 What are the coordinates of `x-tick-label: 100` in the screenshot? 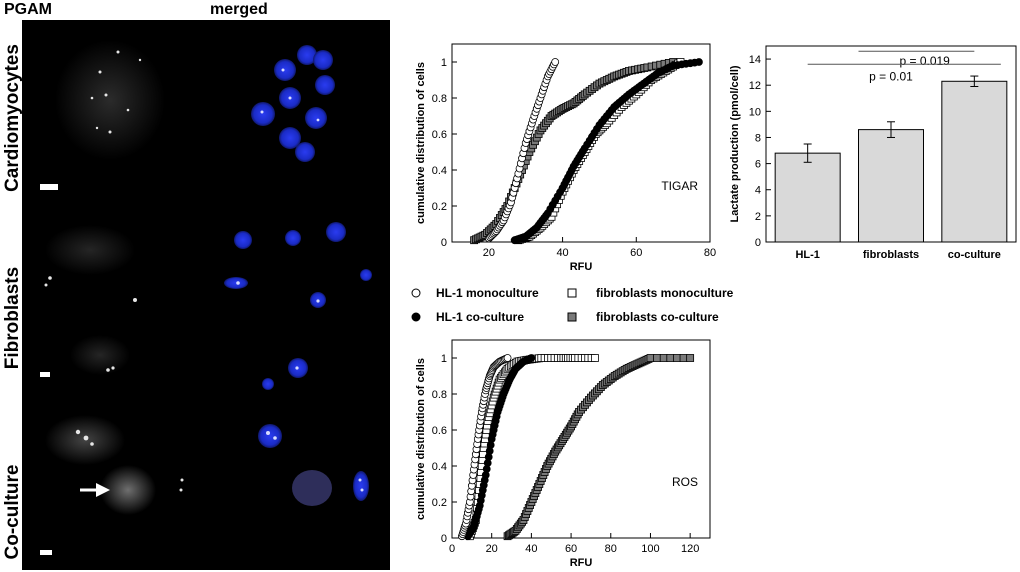 It's located at (650, 549).